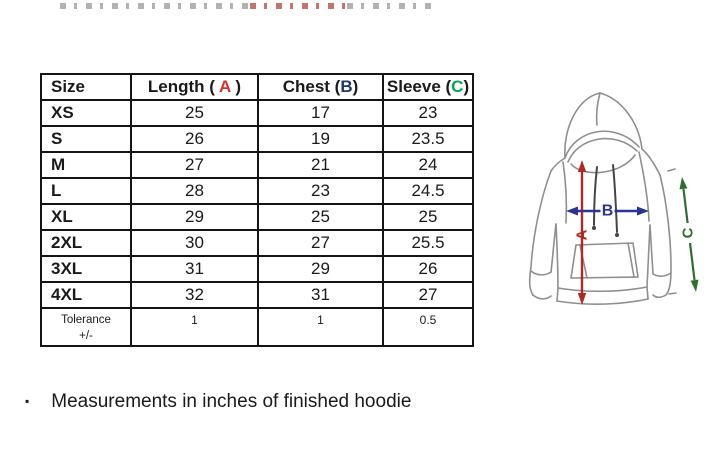 The image size is (719, 470). Describe the element at coordinates (194, 327) in the screenshot. I see `tolerance-length: 1` at that location.